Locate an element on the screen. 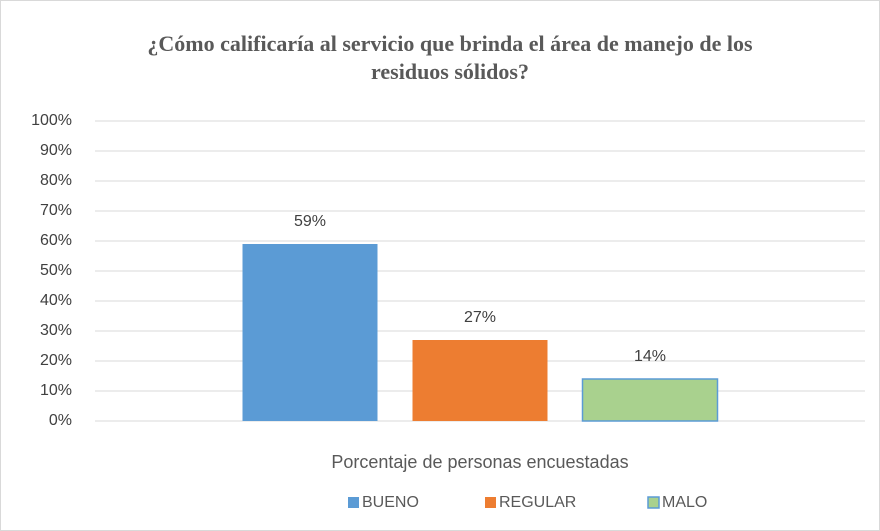 This screenshot has width=880, height=531. y-tick-label: 10% is located at coordinates (56, 390).